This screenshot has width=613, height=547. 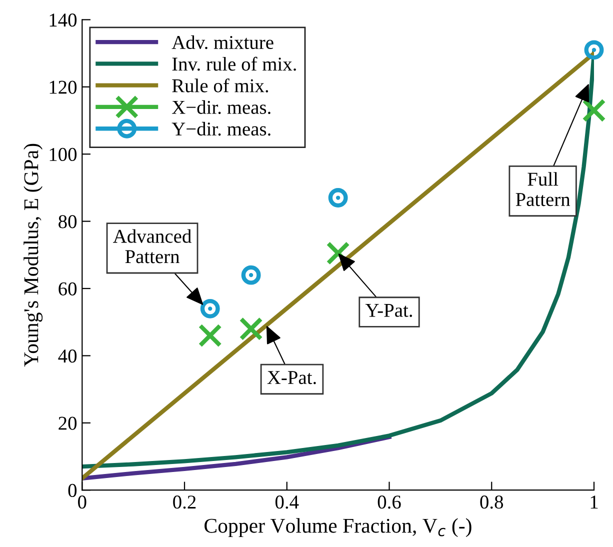 What do you see at coordinates (221, 107) in the screenshot?
I see `legend-label: X−dir. meas.` at bounding box center [221, 107].